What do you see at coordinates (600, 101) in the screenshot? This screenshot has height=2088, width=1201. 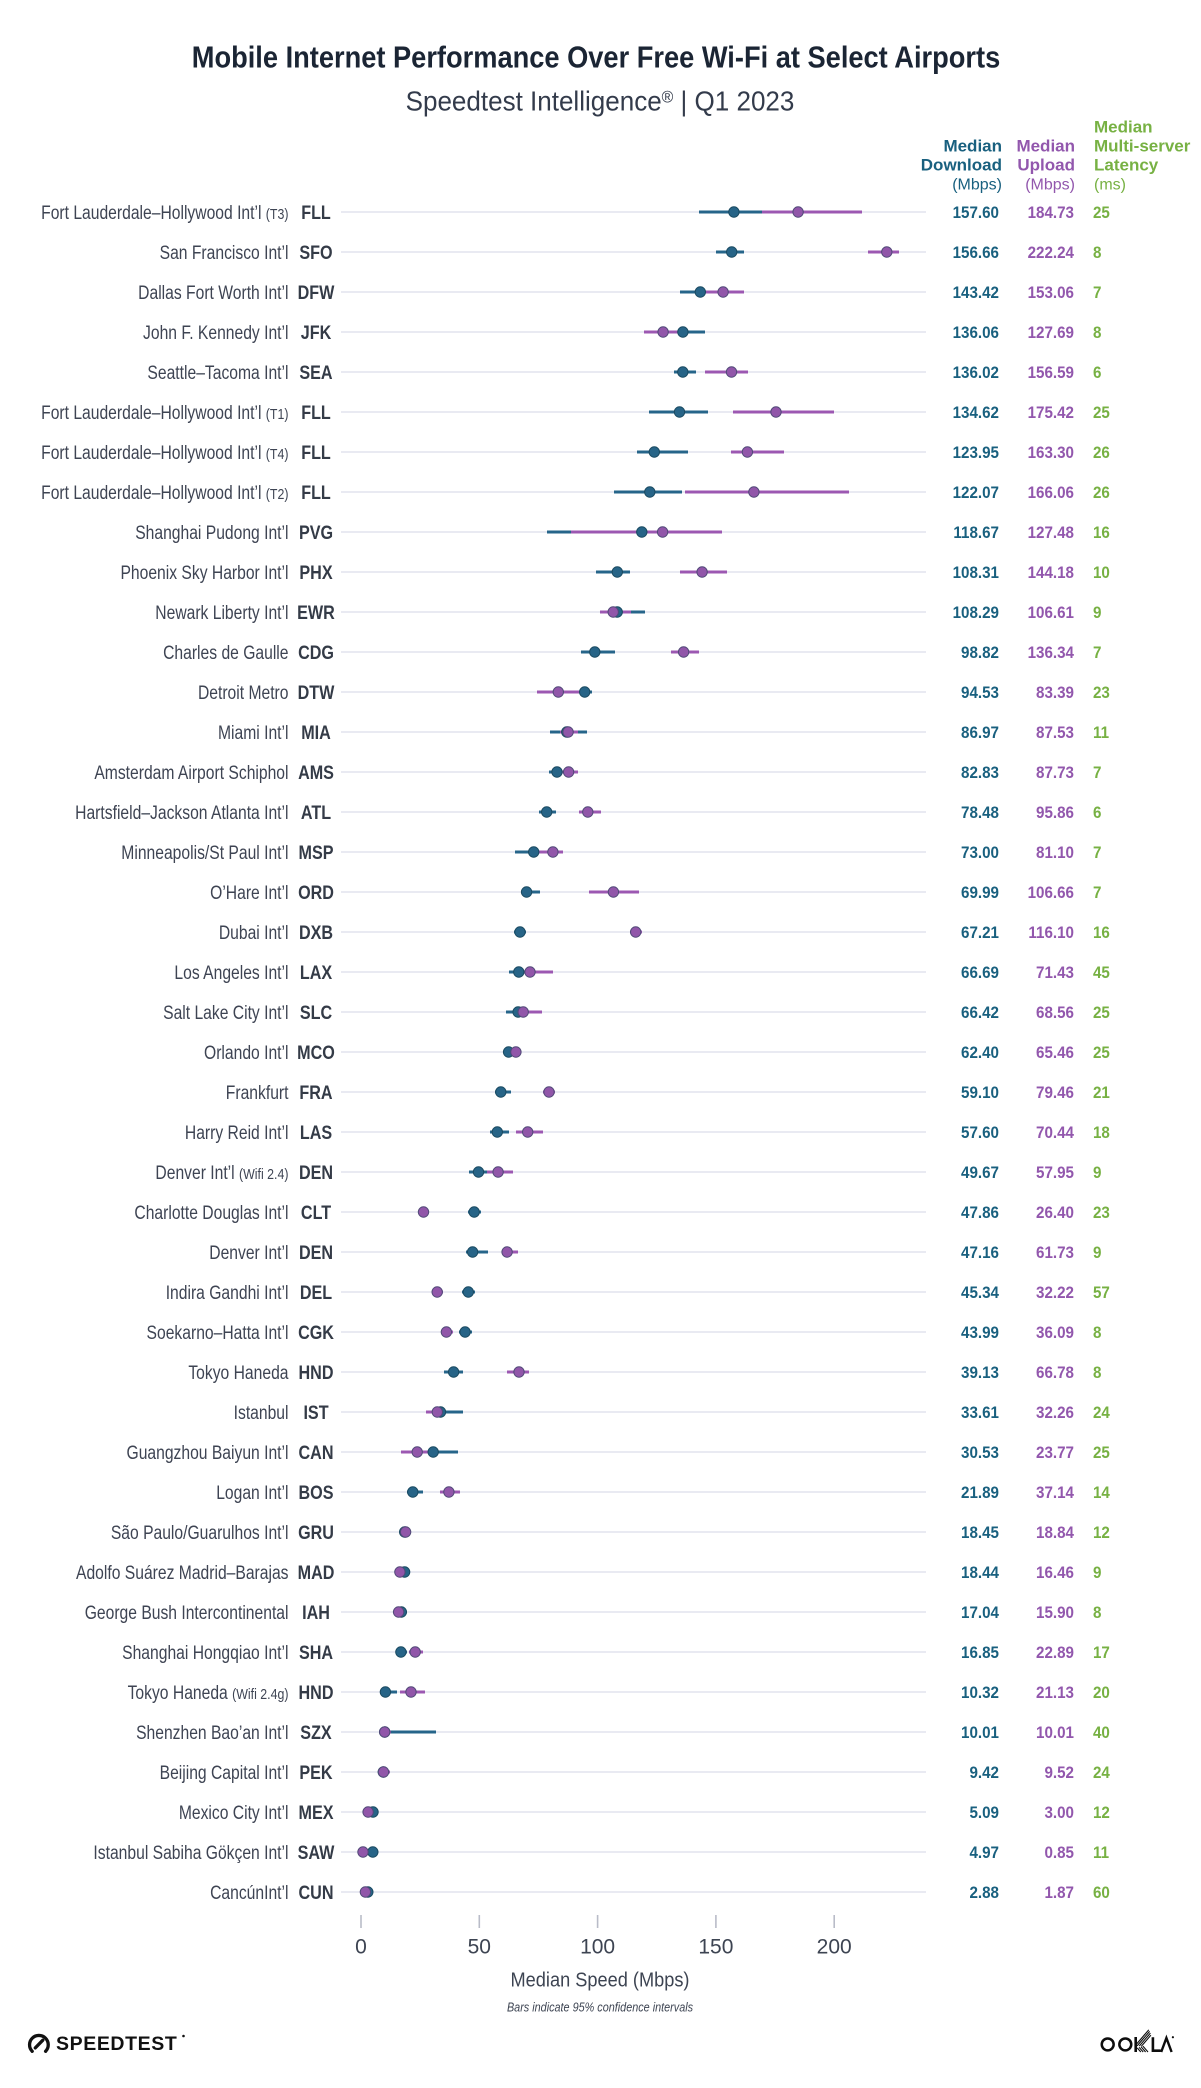 I see `svg-text:Speedtest Intelligence® | Q1 2: Speedtest Intelligence® | Q1 2023` at bounding box center [600, 101].